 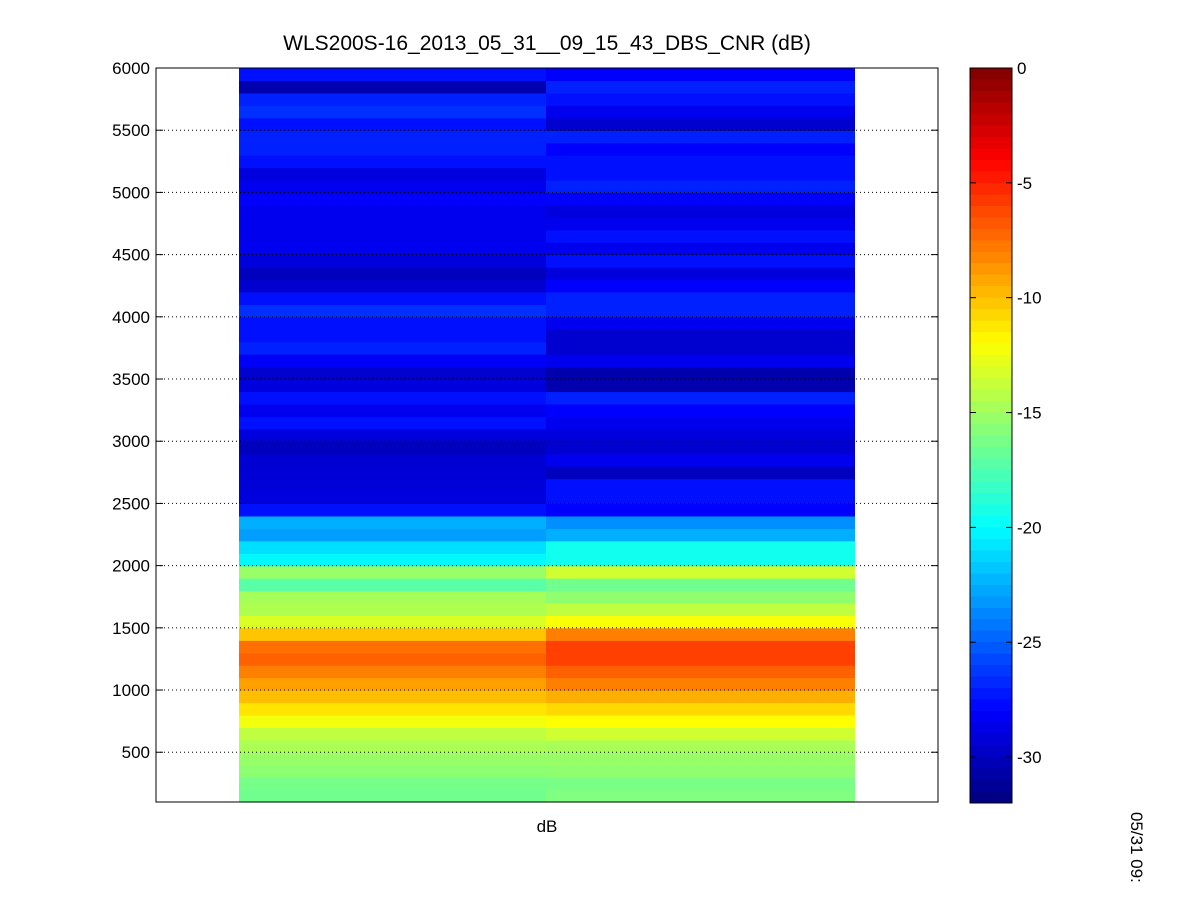 What do you see at coordinates (1029, 298) in the screenshot?
I see `colorbar-tick-label: -10` at bounding box center [1029, 298].